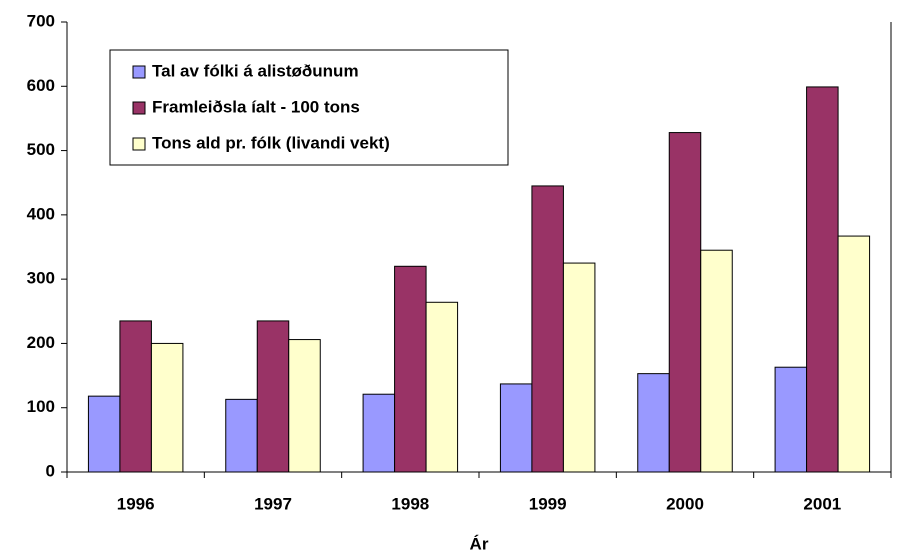 This screenshot has height=555, width=898. Describe the element at coordinates (548, 503) in the screenshot. I see `x-tick-label: 1999` at that location.